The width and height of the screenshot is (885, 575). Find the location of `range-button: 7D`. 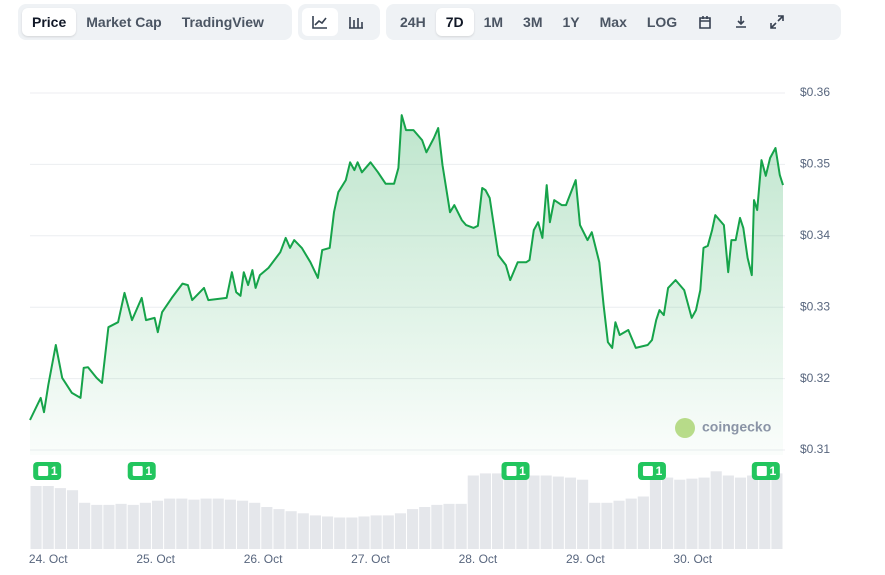

range-button: 7D is located at coordinates (454, 22).